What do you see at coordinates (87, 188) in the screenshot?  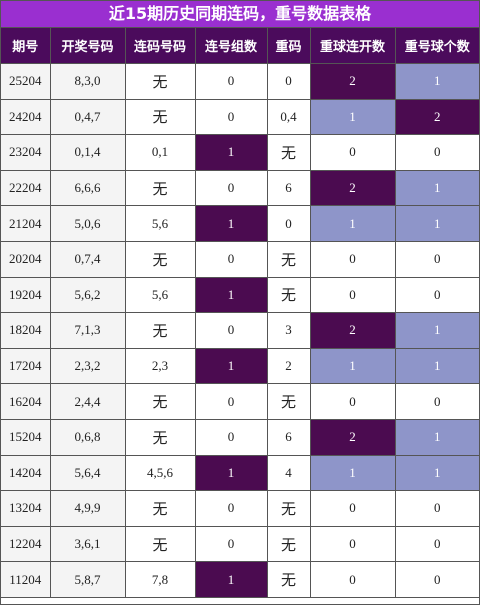 I see `table-cell: 6,6,6` at bounding box center [87, 188].